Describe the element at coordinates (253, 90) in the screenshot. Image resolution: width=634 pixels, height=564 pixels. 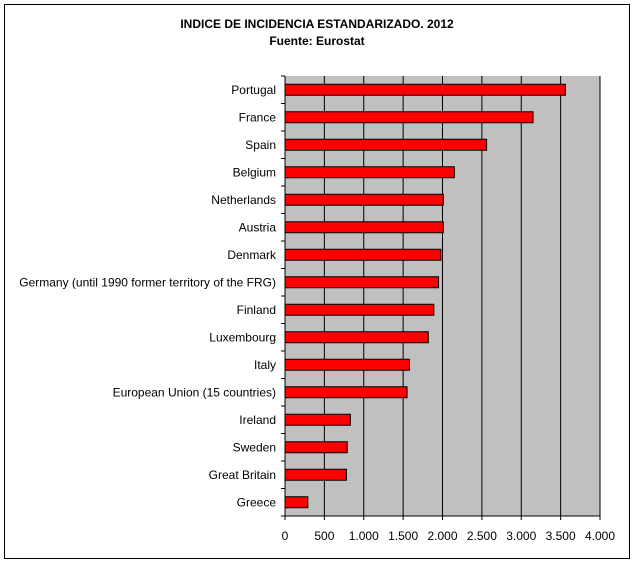
I see `category-label: Portugal` at that location.